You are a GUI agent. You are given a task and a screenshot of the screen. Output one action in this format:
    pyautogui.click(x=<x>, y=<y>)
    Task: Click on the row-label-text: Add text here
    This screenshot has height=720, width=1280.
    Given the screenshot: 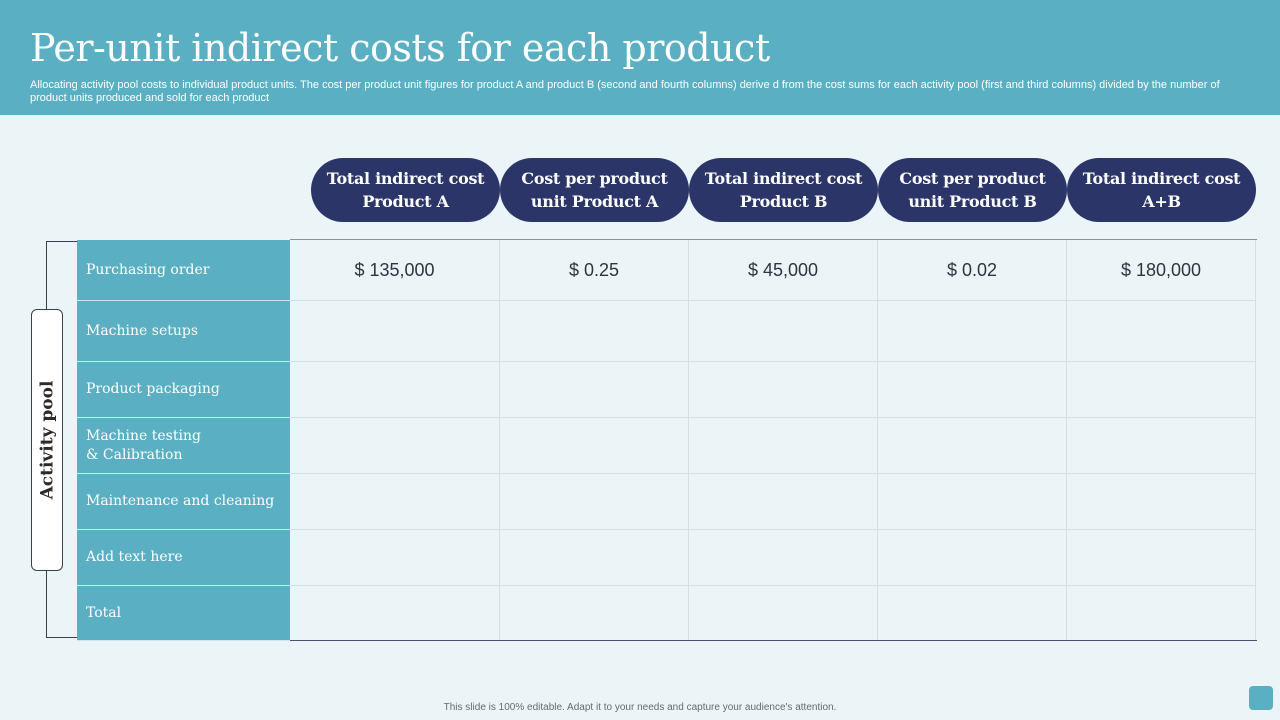 What is the action you would take?
    pyautogui.click(x=134, y=557)
    